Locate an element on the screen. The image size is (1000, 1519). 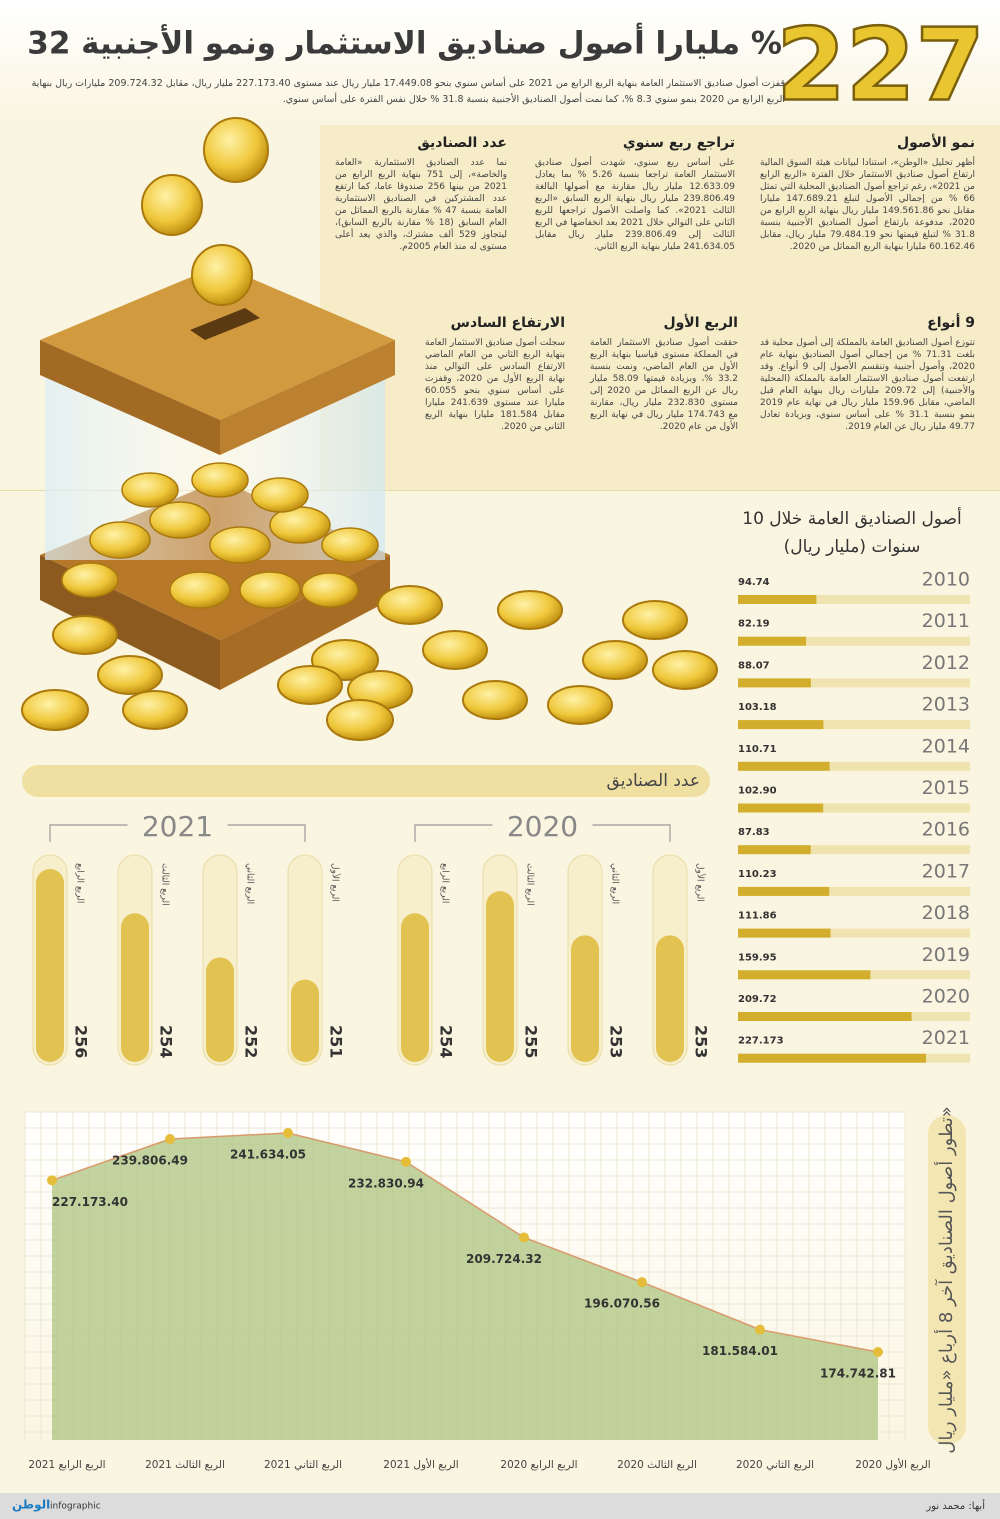
y-tick-label: 2014 is located at coordinates (946, 746).